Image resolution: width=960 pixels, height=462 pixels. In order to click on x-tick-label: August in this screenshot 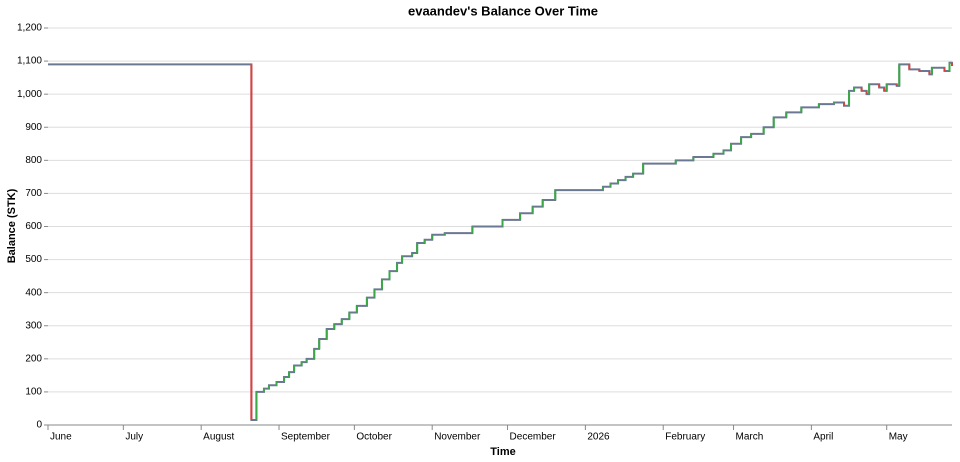, I will do `click(218, 437)`.